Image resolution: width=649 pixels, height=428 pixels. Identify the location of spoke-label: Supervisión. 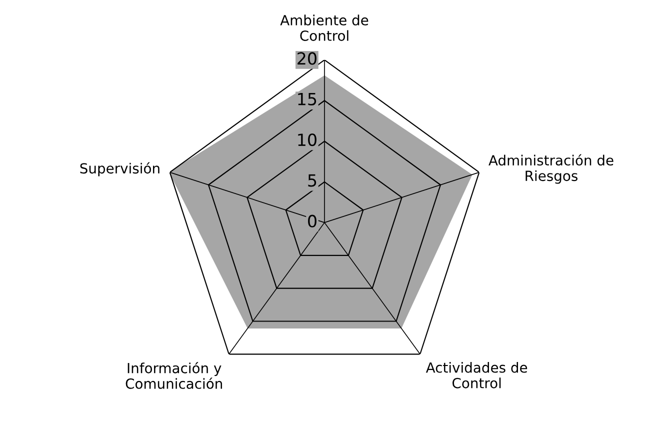
(120, 169).